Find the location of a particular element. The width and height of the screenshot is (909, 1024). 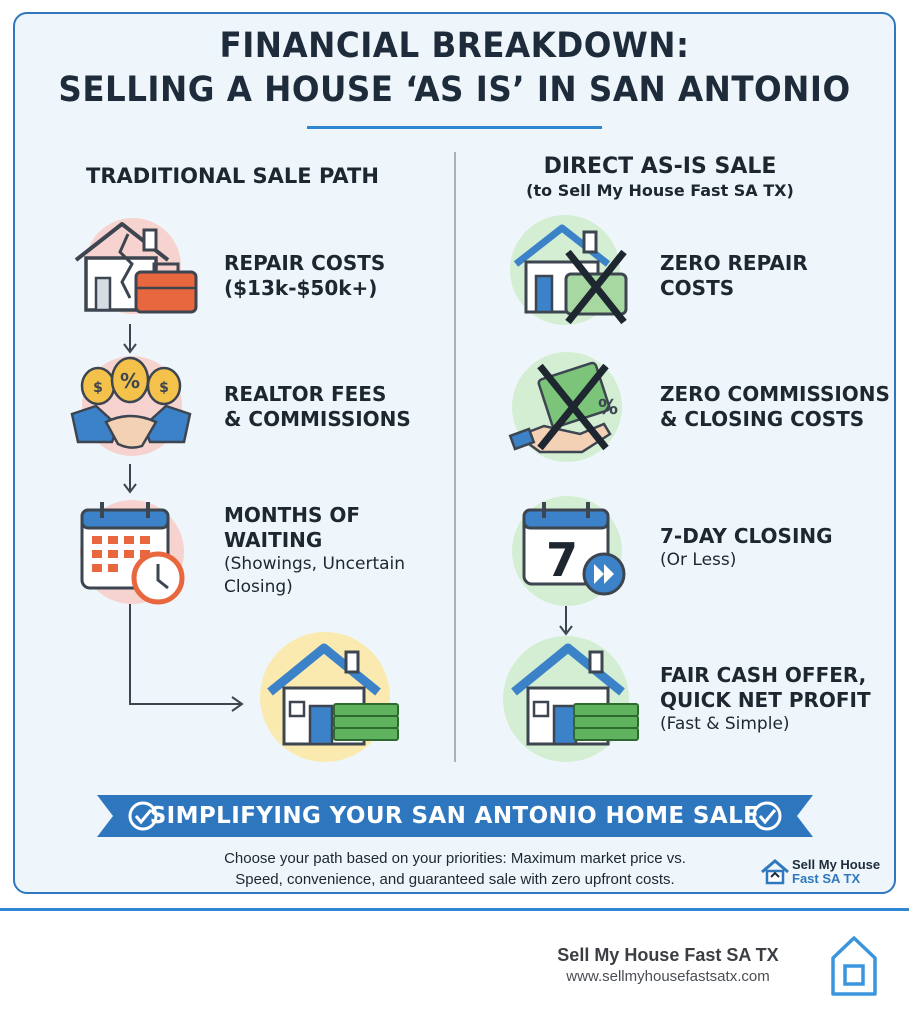

calendar-seven-fast-forward-icon: 7 is located at coordinates (574, 549).